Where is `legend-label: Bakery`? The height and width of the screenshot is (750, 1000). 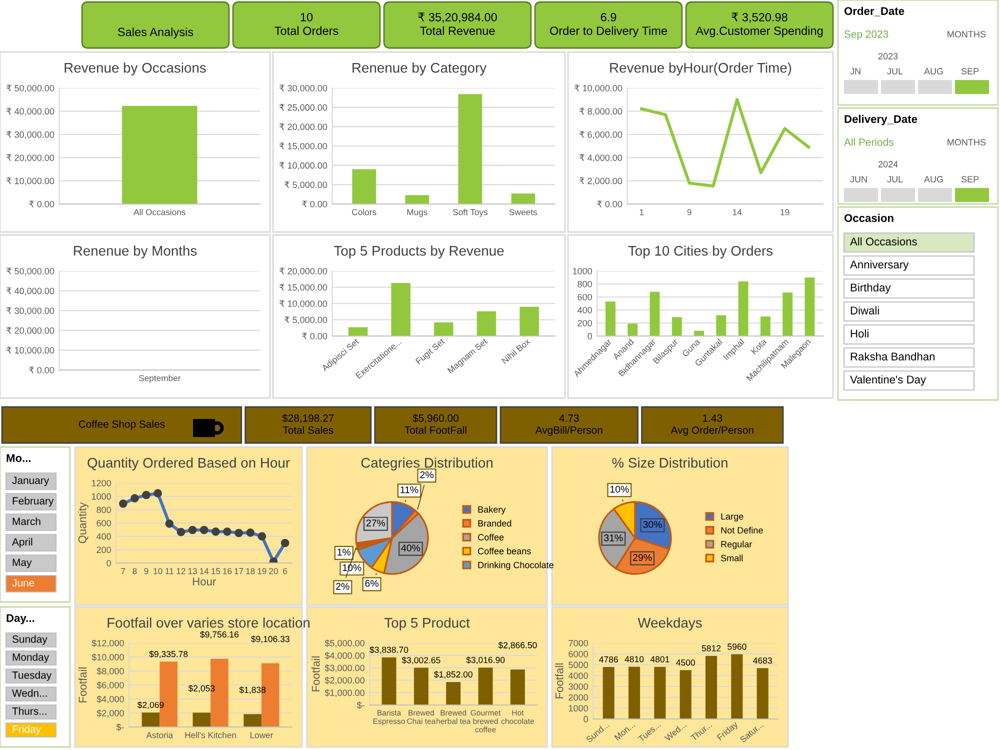
legend-label: Bakery is located at coordinates (492, 510).